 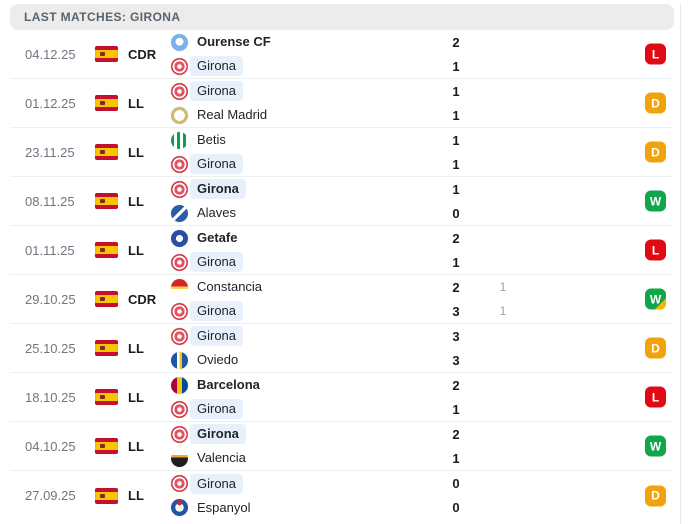 What do you see at coordinates (50, 103) in the screenshot?
I see `match-date: 01.12.25` at bounding box center [50, 103].